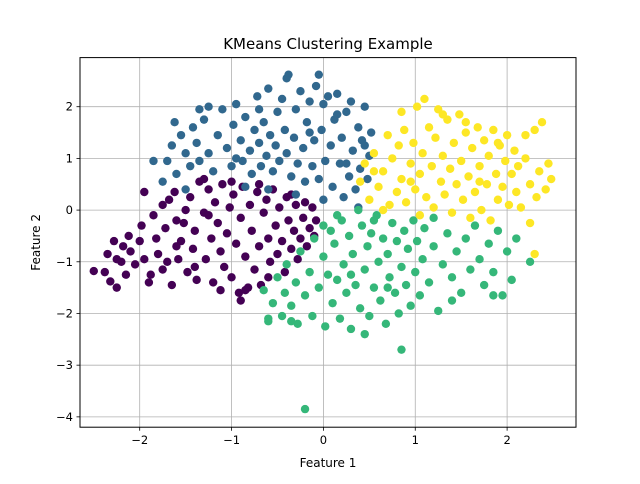 This screenshot has width=640, height=484. What do you see at coordinates (69, 107) in the screenshot?
I see `y-tick-label: 2` at bounding box center [69, 107].